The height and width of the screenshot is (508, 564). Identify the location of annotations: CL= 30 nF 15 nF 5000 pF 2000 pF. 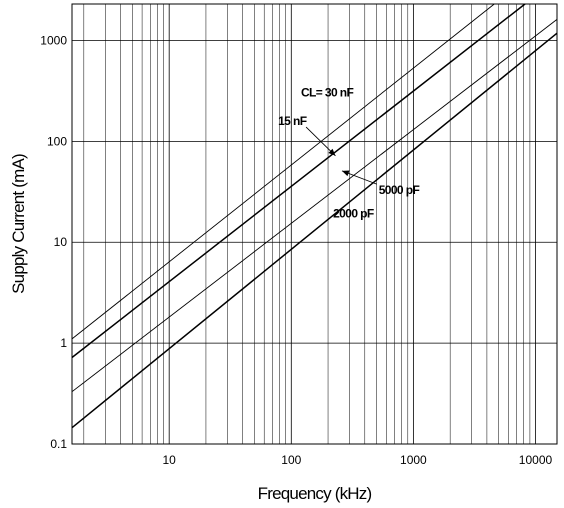
(349, 153).